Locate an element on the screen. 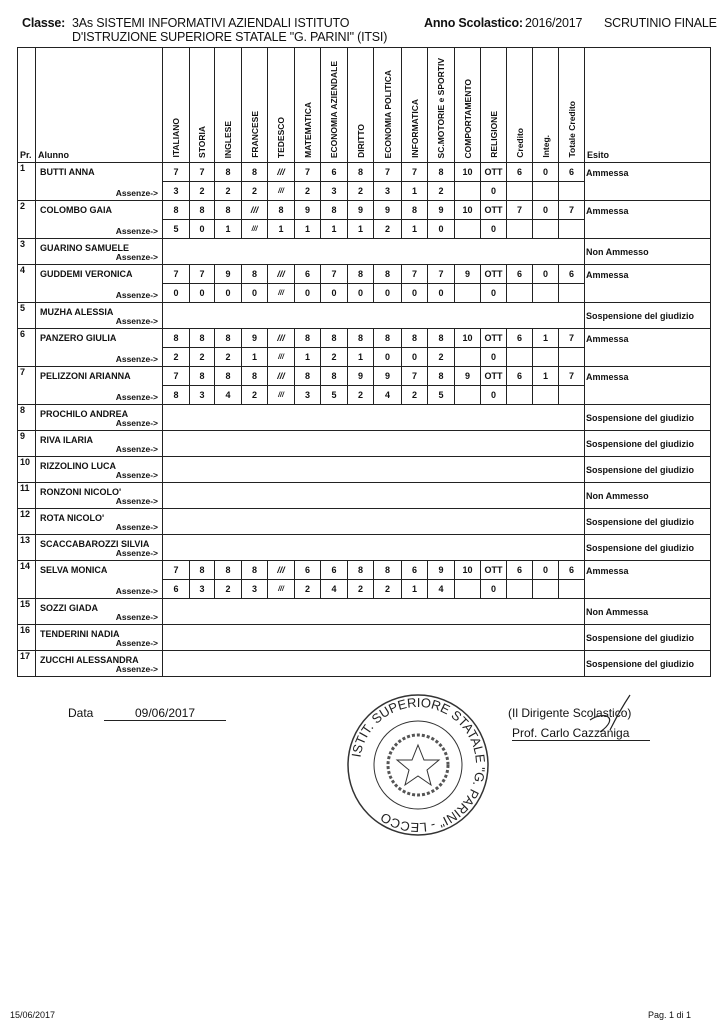 This screenshot has width=724, height=1024. student-number: 3 is located at coordinates (26, 251).